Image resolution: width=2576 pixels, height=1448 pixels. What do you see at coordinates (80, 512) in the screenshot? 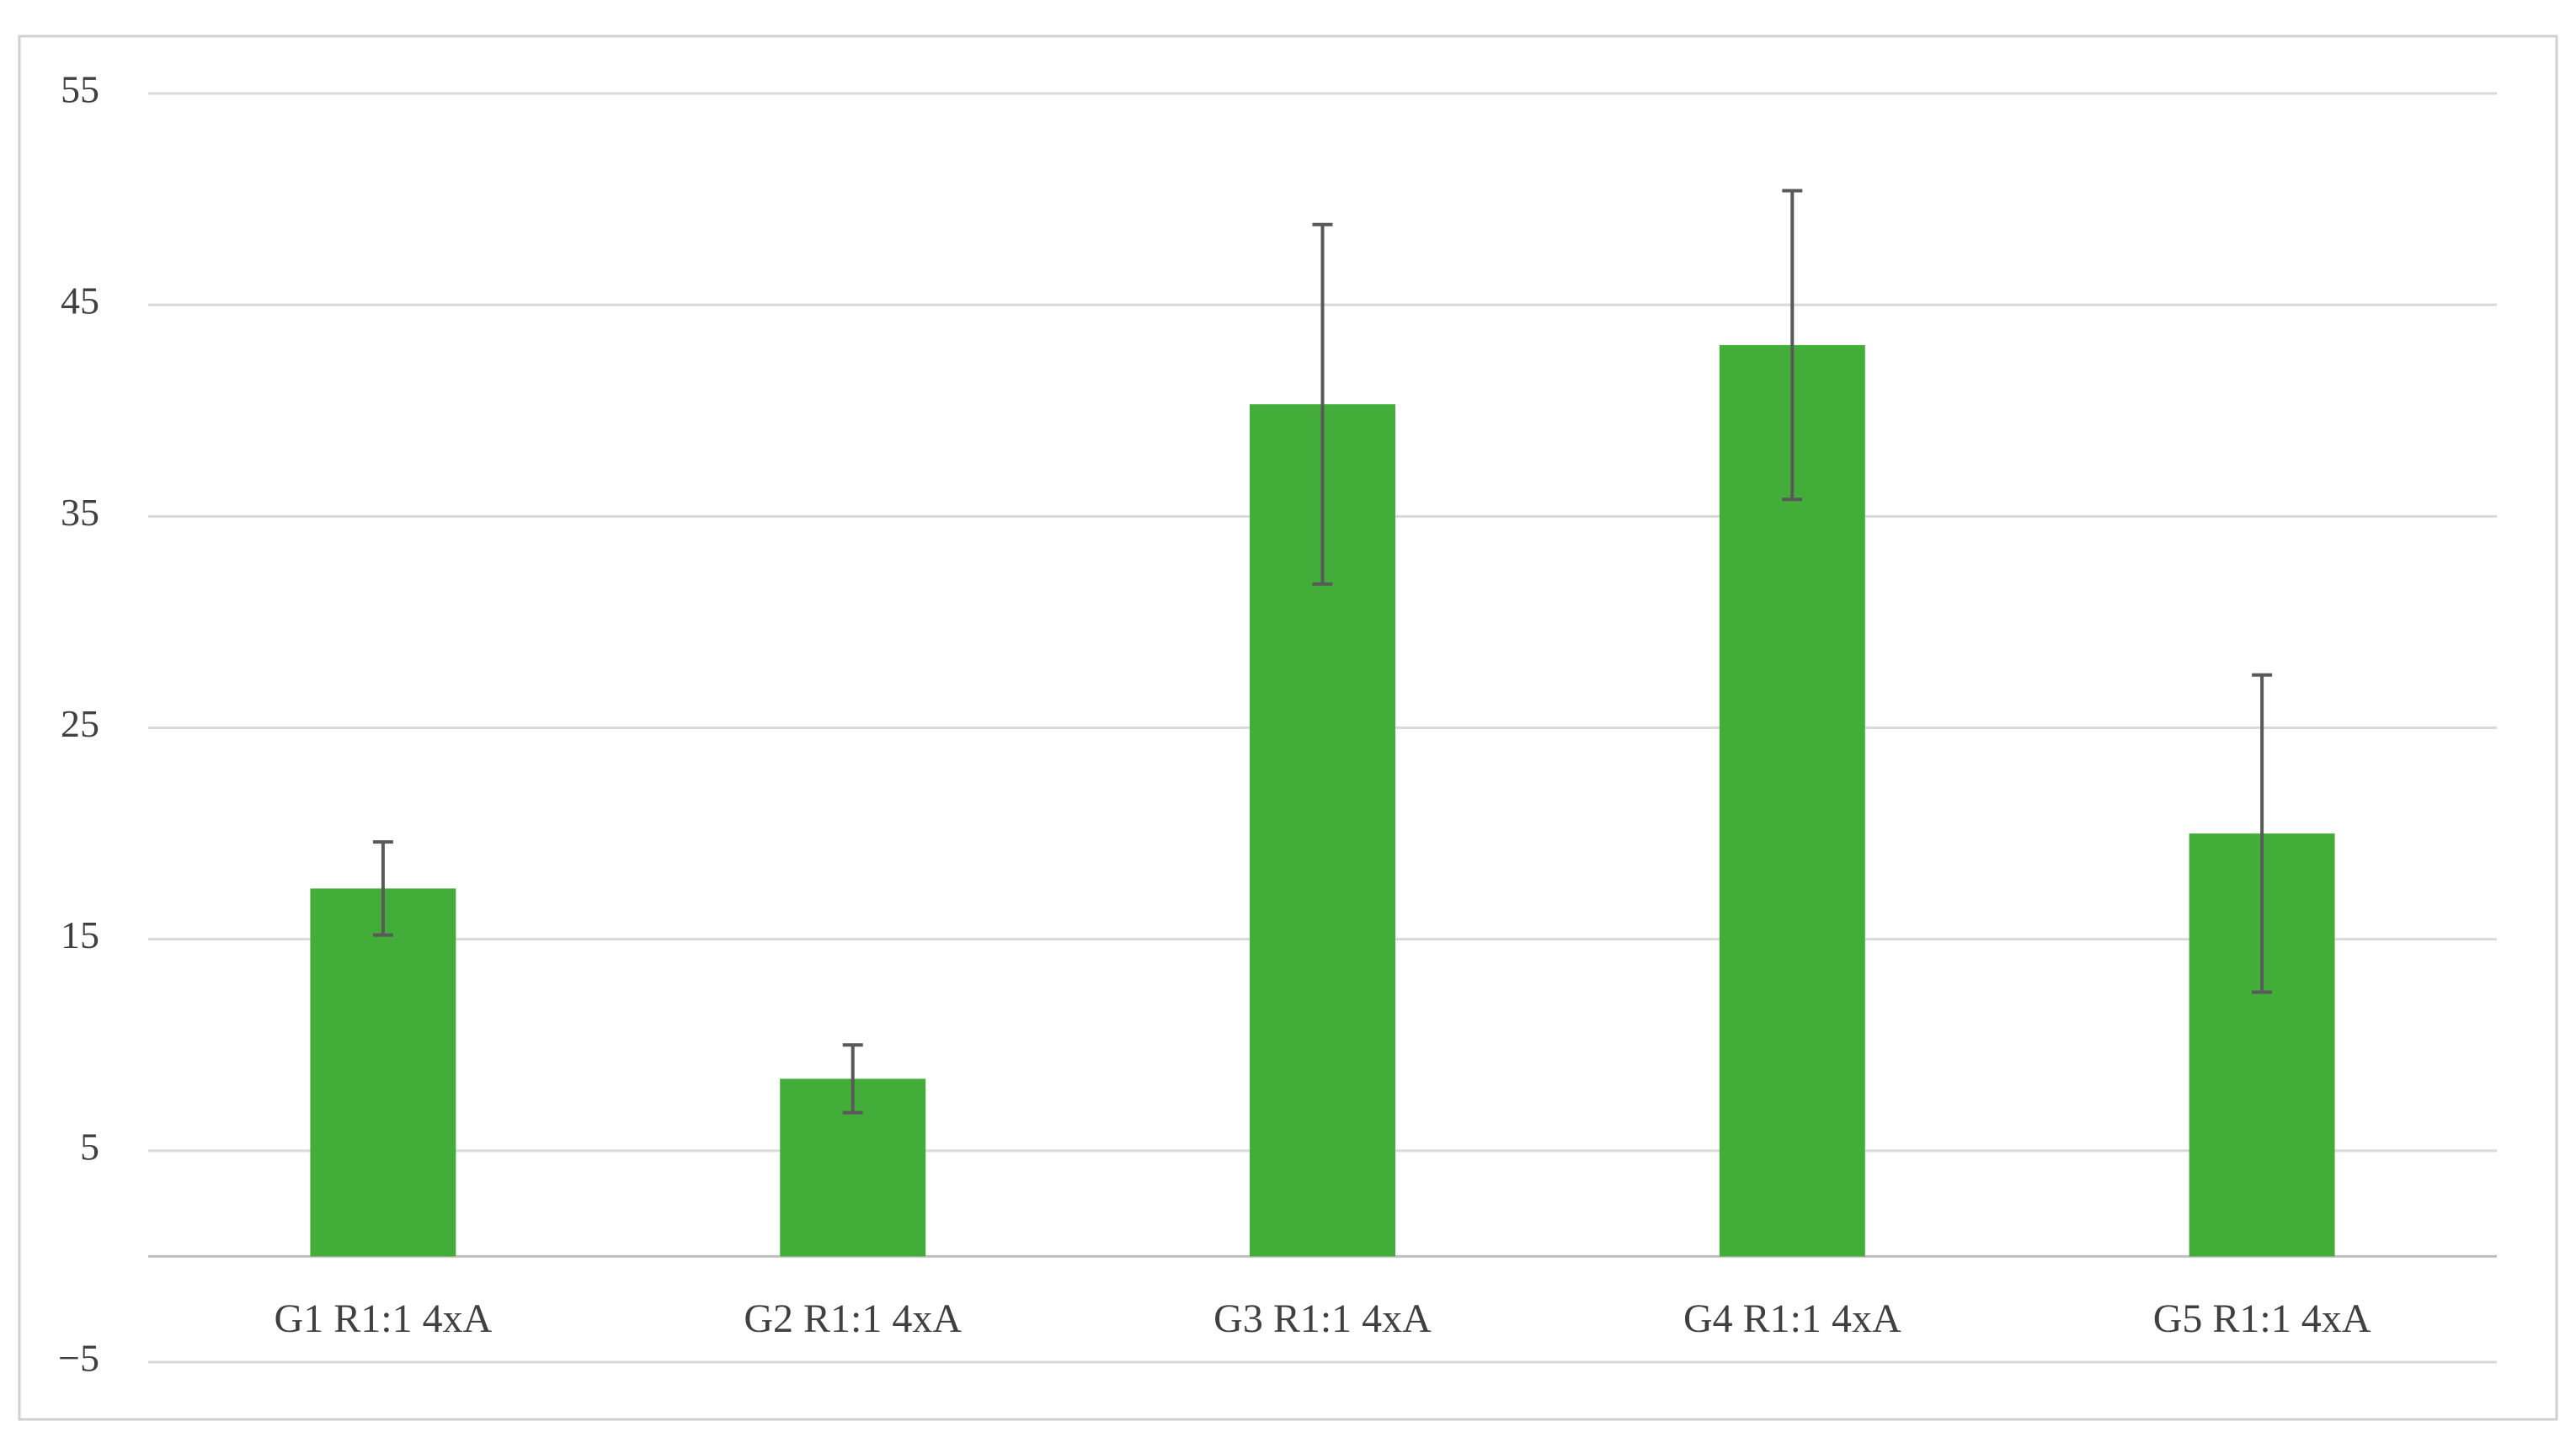
I see `y-tick-label: 35` at bounding box center [80, 512].